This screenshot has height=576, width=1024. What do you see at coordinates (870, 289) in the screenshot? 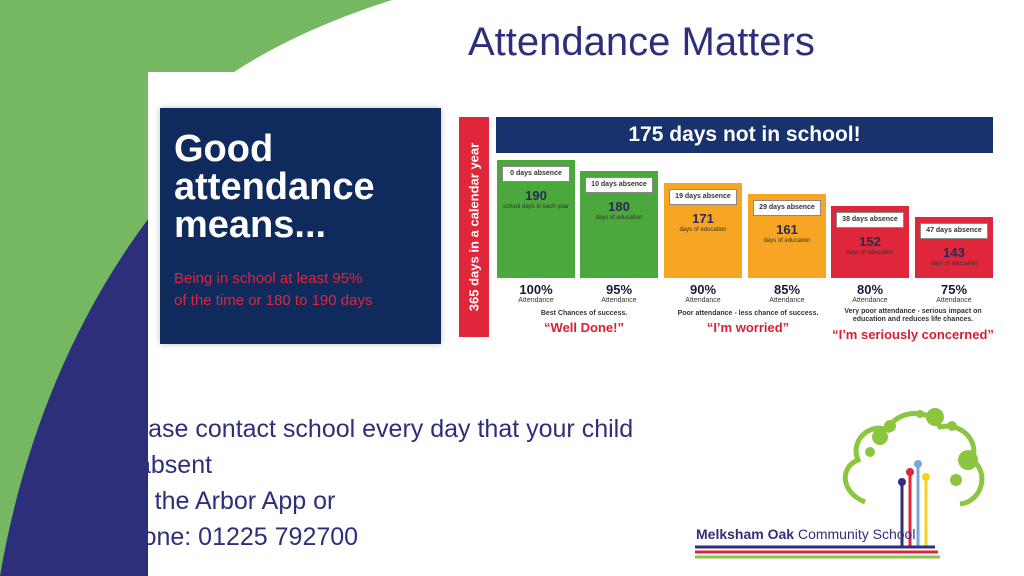
I see `attendance-percent: 80%` at bounding box center [870, 289].